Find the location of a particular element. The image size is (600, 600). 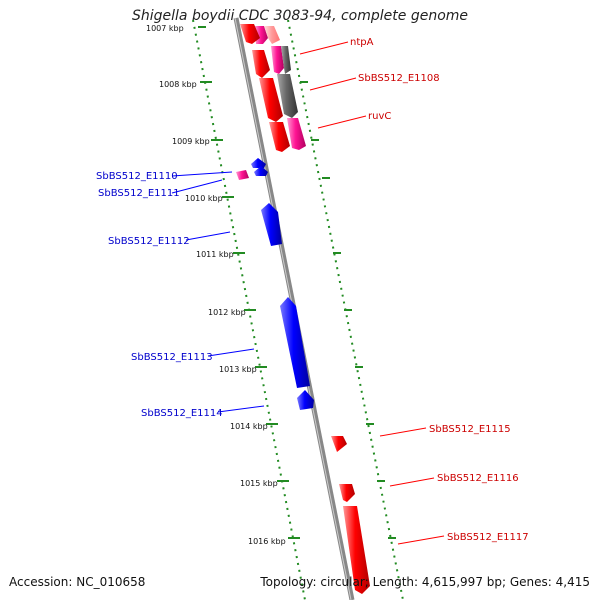

gene-label: SbBS512_E1108 is located at coordinates (399, 78).